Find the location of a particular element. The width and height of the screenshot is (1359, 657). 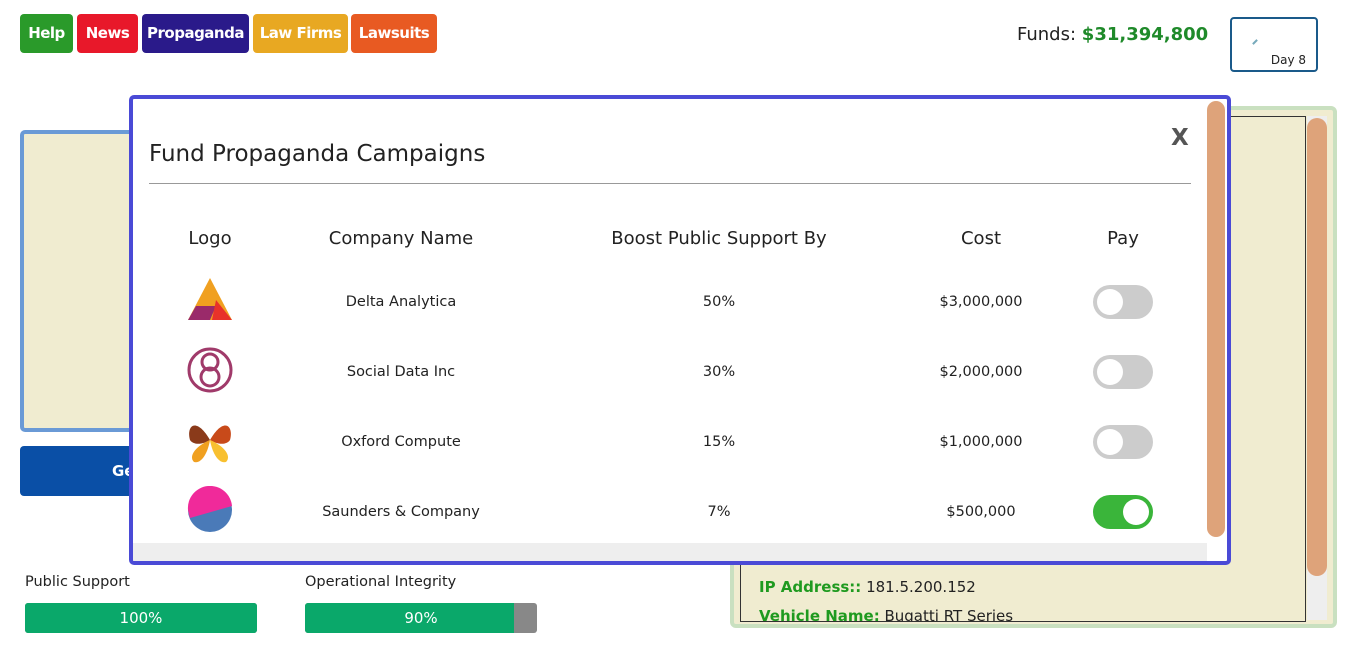

day-box: Day 8 is located at coordinates (1274, 44).